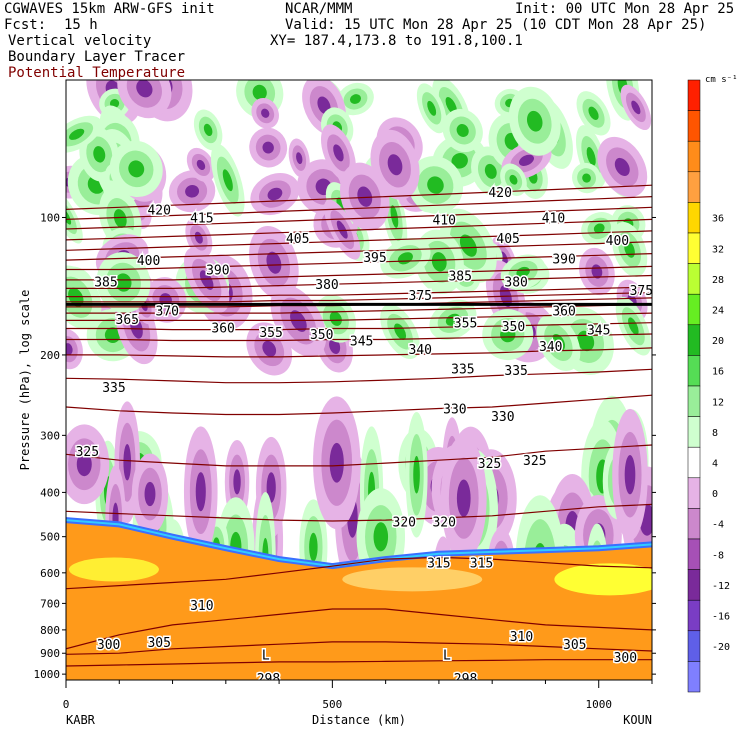  What do you see at coordinates (66, 704) in the screenshot?
I see `x-tick-label: 0` at bounding box center [66, 704].